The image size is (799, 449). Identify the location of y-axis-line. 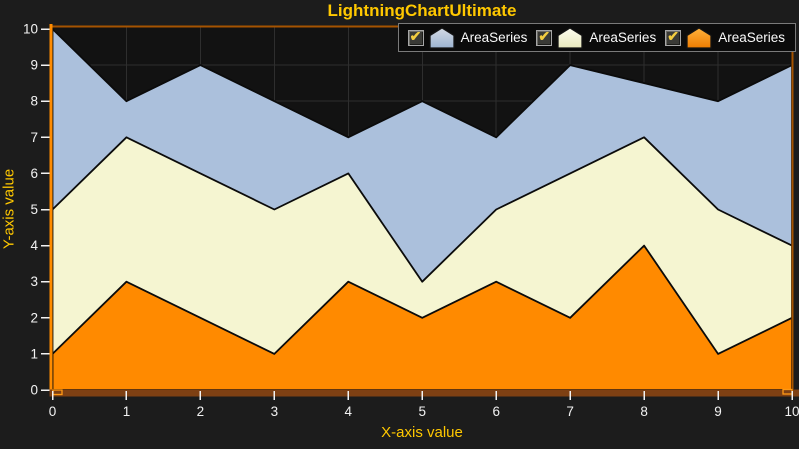
(51, 207).